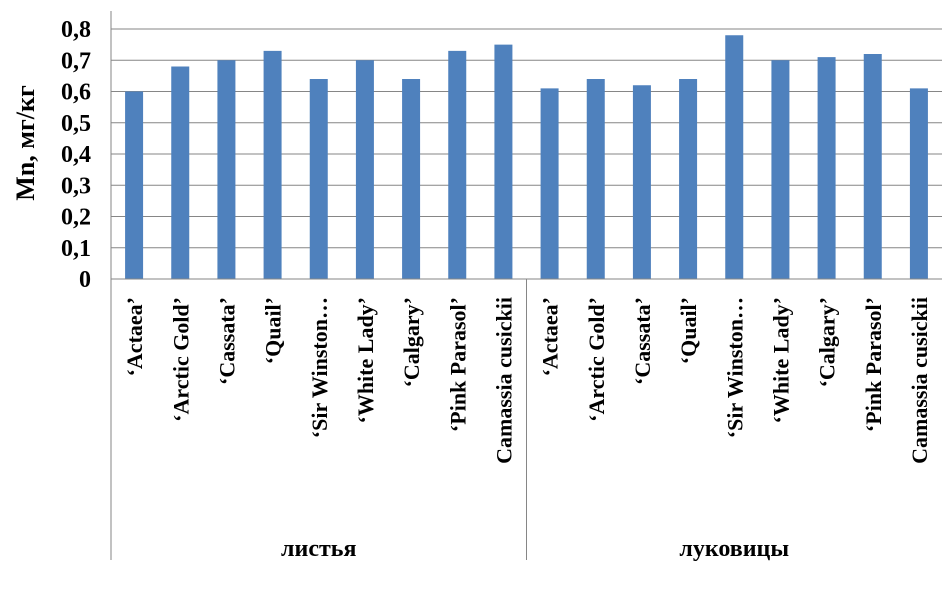 The width and height of the screenshot is (942, 590). Describe the element at coordinates (76, 249) in the screenshot. I see `y-tick-label: 0,1` at that location.